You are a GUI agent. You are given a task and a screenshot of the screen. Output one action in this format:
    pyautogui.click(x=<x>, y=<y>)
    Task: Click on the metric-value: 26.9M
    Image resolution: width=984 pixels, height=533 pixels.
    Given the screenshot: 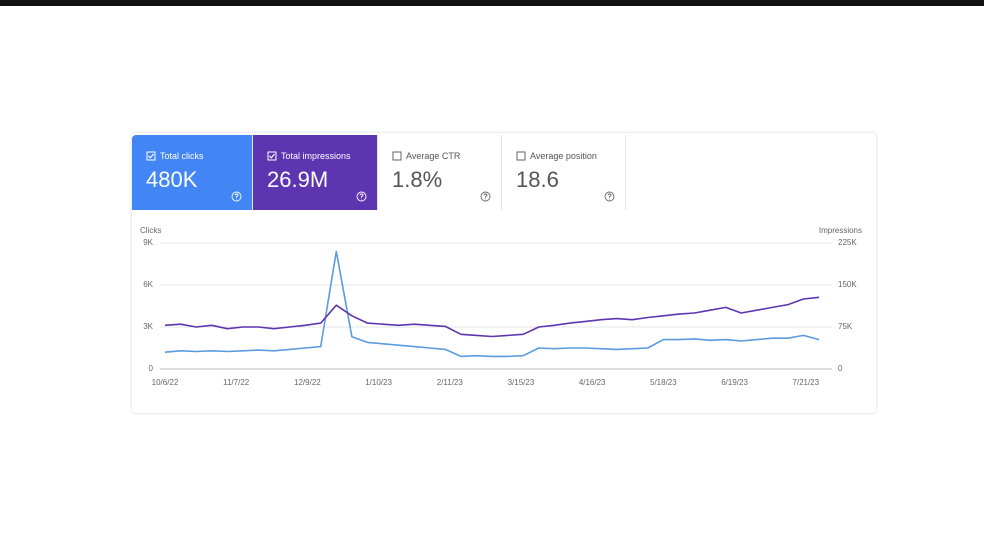 What is the action you would take?
    pyautogui.click(x=298, y=179)
    